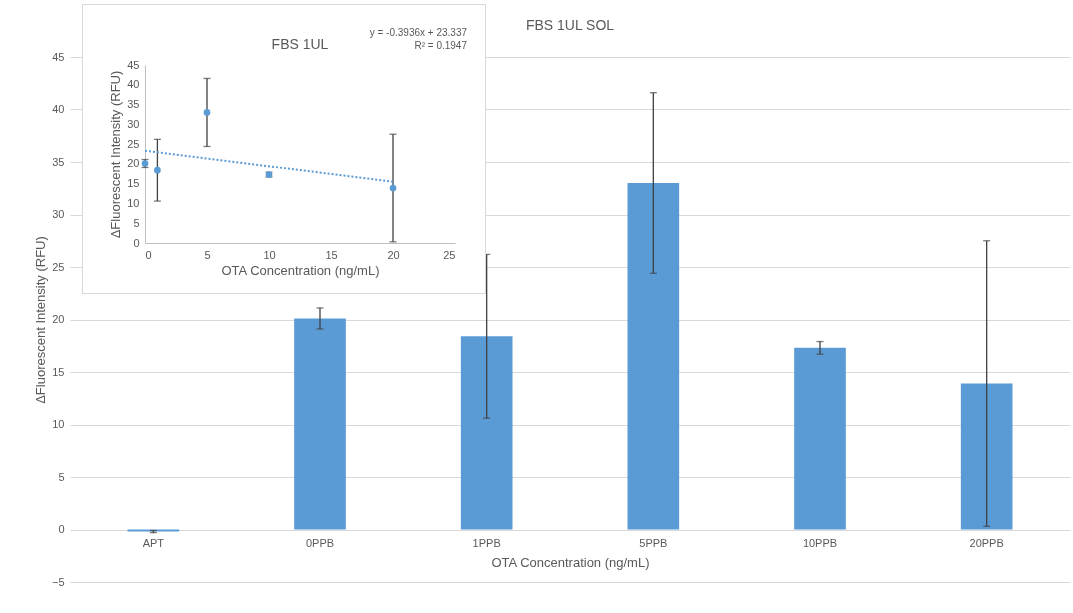  I want to click on x-tick-label: APT, so click(153, 543).